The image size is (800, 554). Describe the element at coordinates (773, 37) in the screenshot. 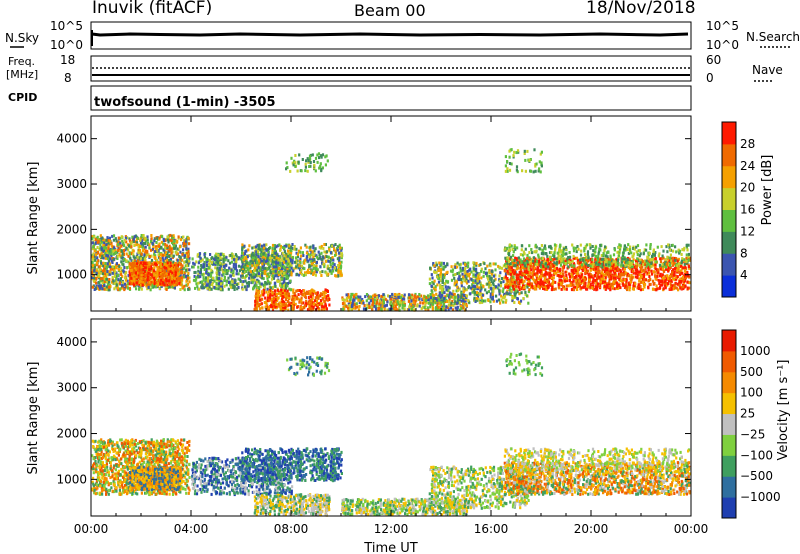

I see `nsearch-label: N.Search` at that location.